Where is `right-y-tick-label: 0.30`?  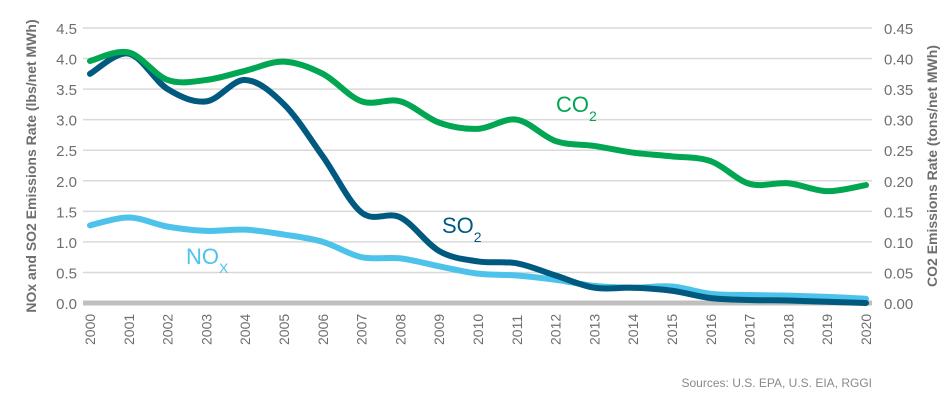 right-y-tick-label: 0.30 is located at coordinates (898, 121).